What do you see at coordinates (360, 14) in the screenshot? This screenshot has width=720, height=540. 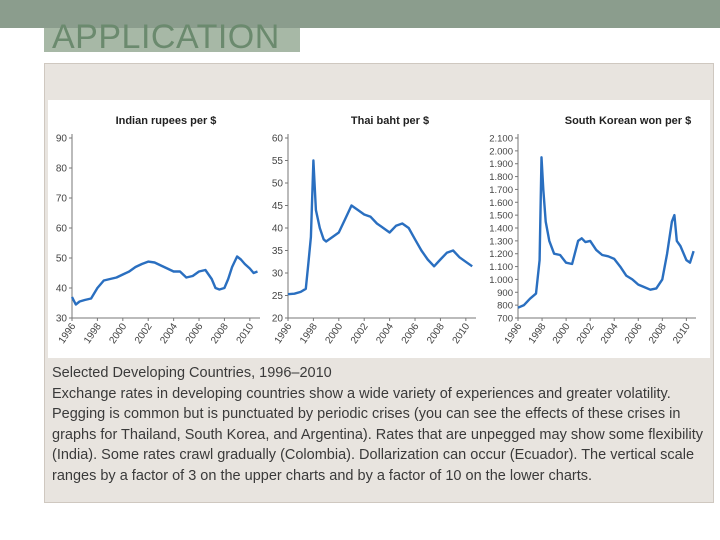 I see `top-bar` at bounding box center [360, 14].